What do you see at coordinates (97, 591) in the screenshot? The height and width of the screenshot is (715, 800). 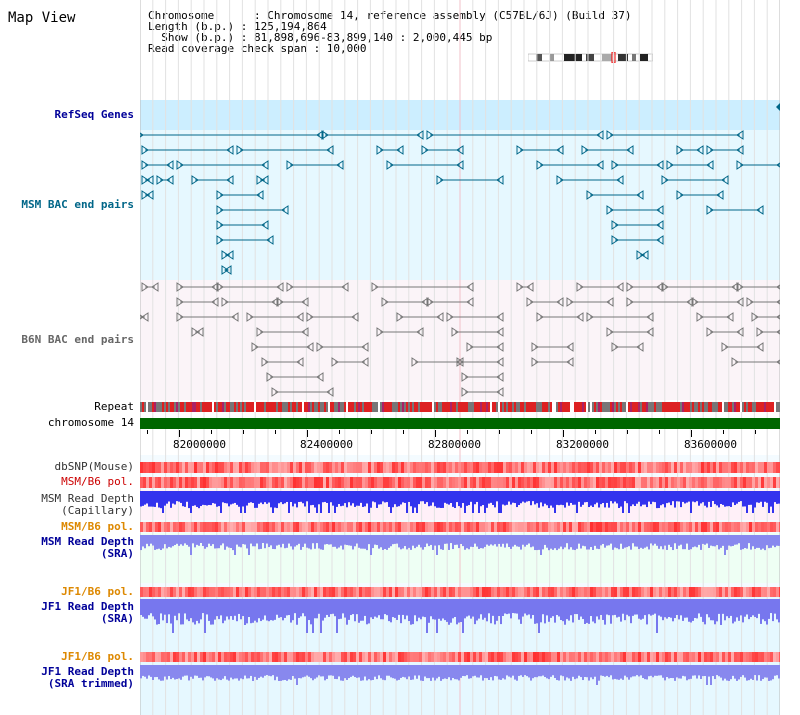 I see `label-jf1-b6-pol: JF1/B6 pol.` at bounding box center [97, 591].